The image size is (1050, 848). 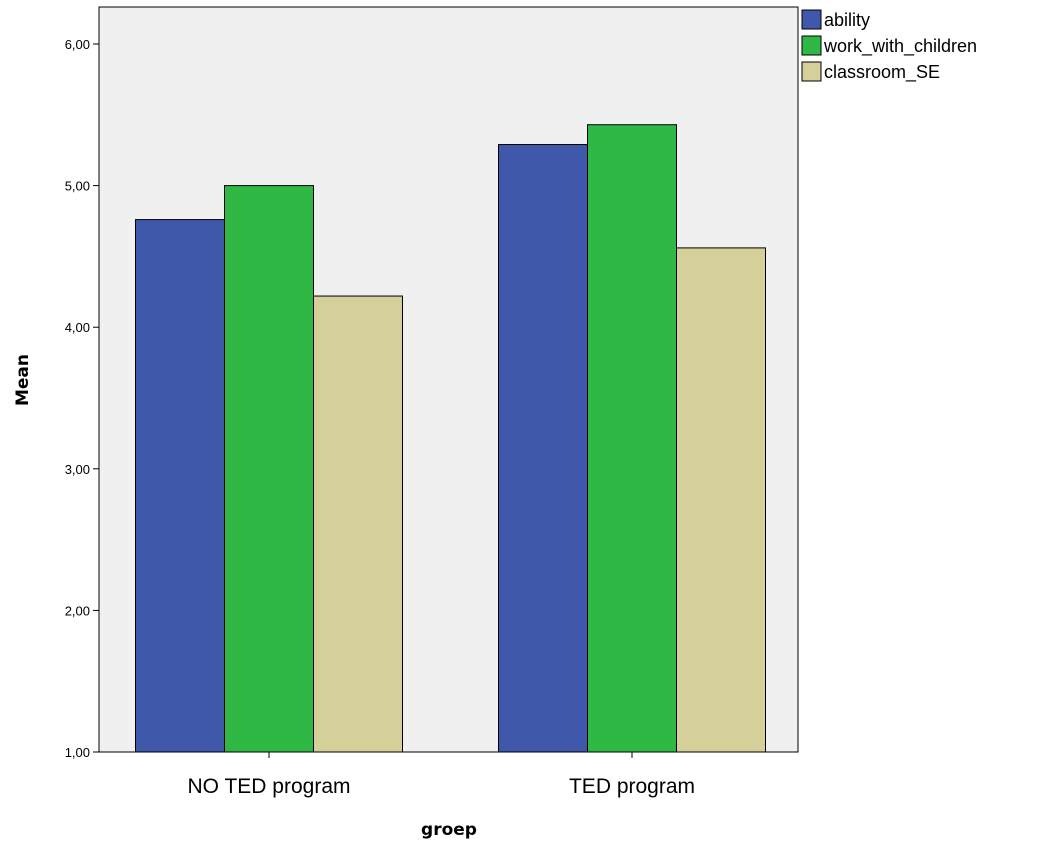 I want to click on x-axis: NO TED program TED program, so click(x=441, y=775).